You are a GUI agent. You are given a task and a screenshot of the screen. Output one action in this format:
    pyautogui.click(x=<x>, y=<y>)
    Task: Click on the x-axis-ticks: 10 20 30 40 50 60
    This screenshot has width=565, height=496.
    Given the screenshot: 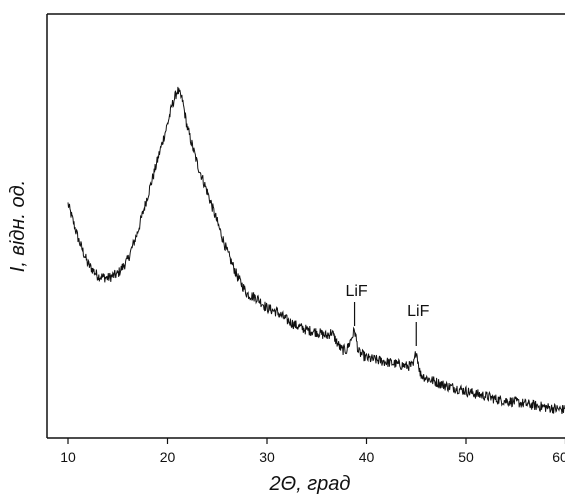 What is the action you would take?
    pyautogui.click(x=312, y=451)
    